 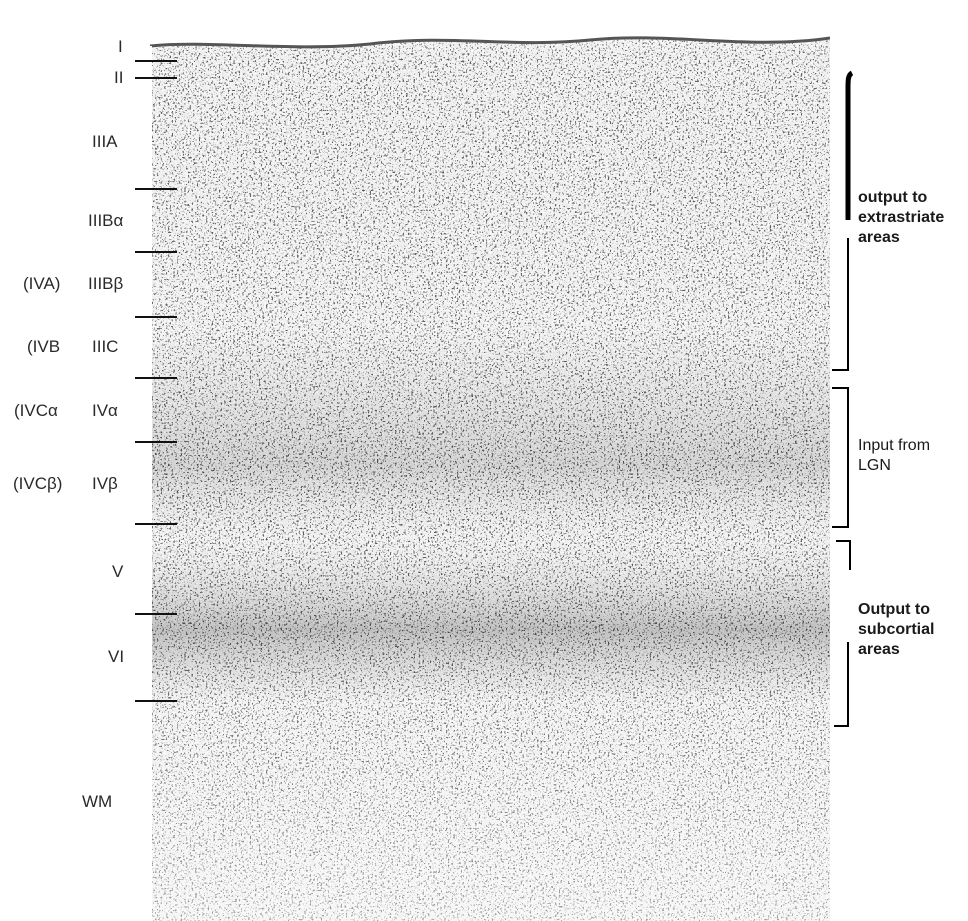 What do you see at coordinates (118, 571) in the screenshot?
I see `layer-label-v: V` at bounding box center [118, 571].